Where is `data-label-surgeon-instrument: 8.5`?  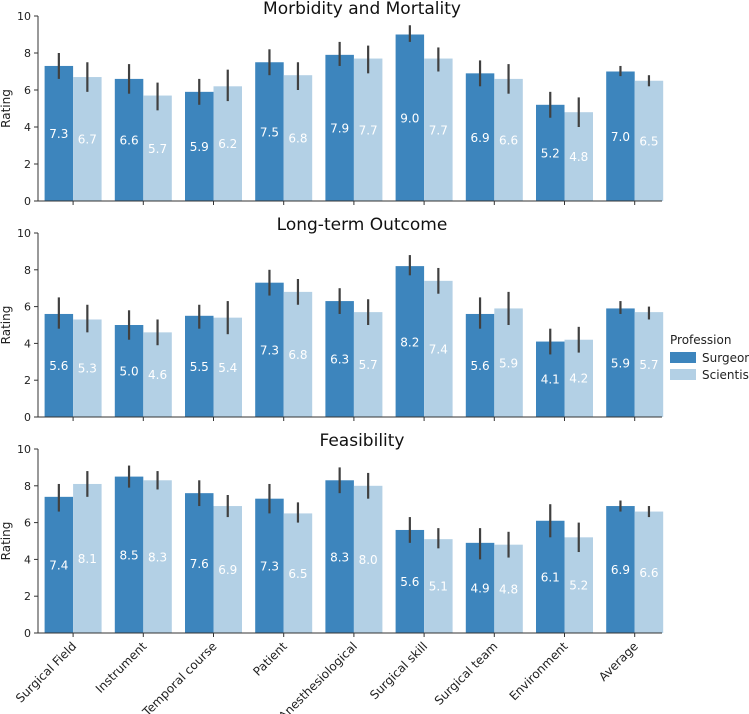
data-label-surgeon-instrument: 8.5 is located at coordinates (129, 556).